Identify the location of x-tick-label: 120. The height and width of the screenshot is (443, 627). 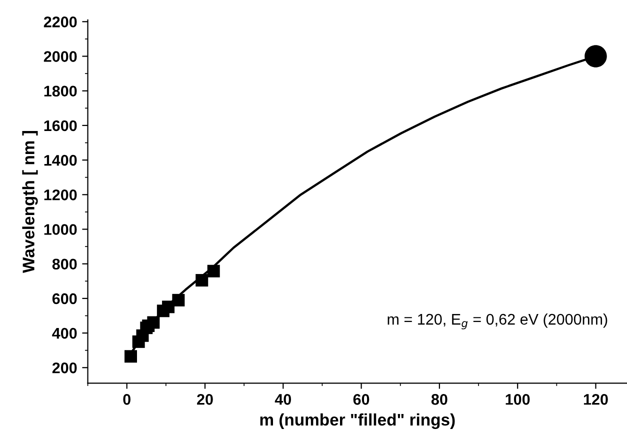
(596, 399).